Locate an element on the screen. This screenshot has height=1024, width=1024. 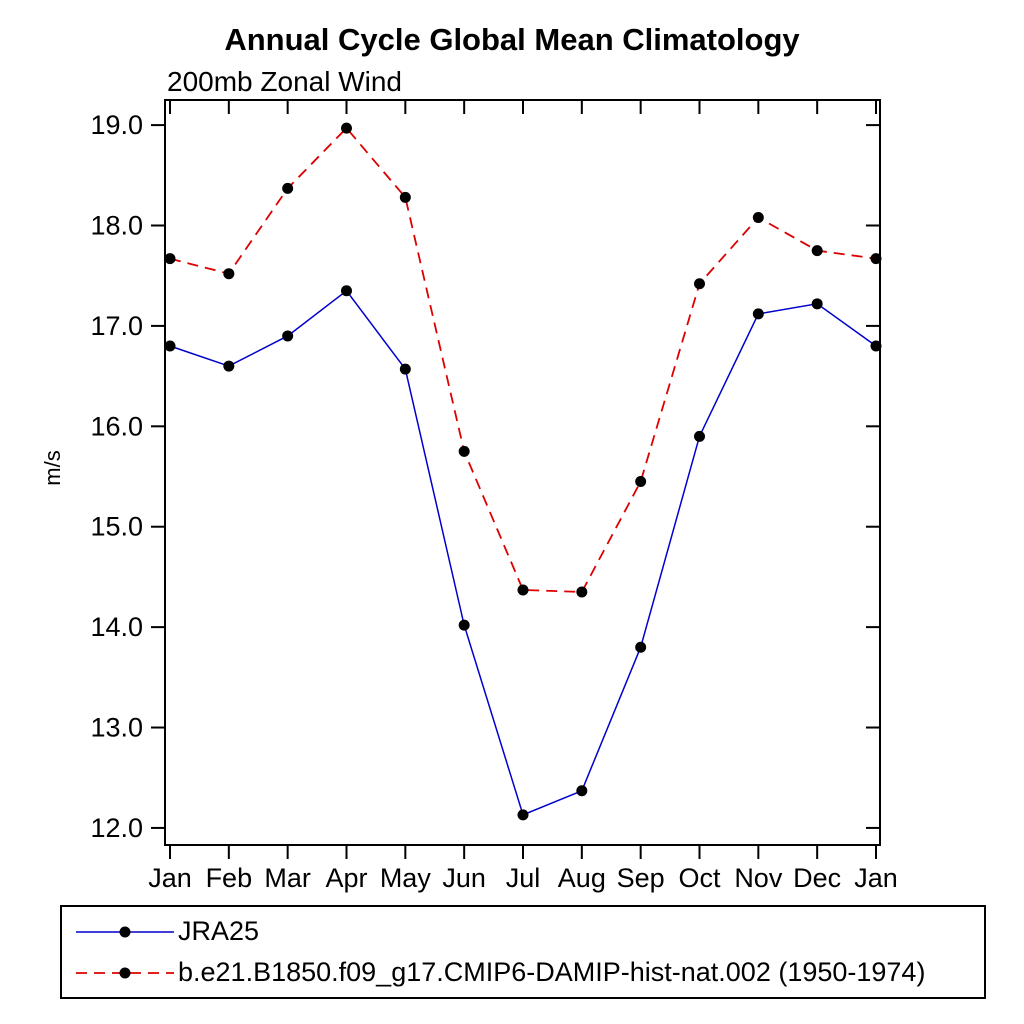
y-tick-label: 19.0 is located at coordinates (116, 125).